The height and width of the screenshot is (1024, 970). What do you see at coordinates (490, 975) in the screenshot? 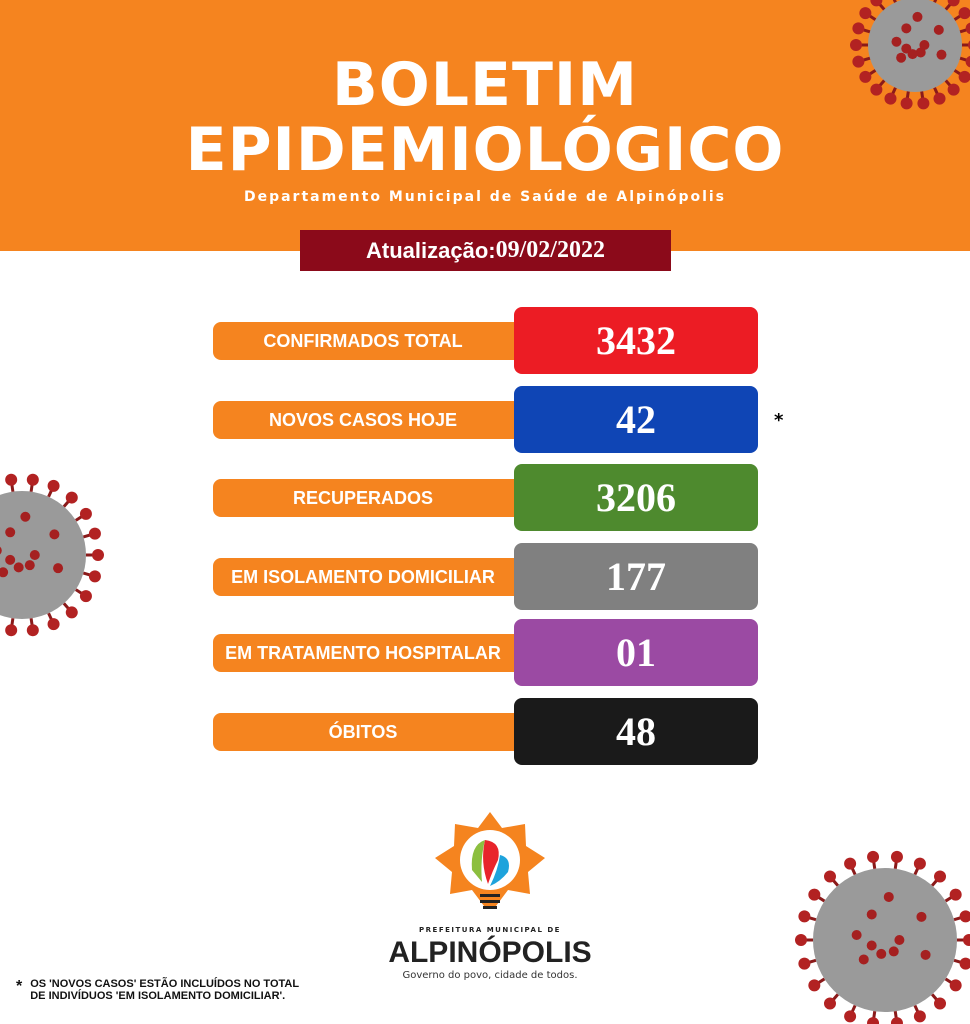
I see `logo-slogan: Governo do povo, cidade de todos.` at bounding box center [490, 975].